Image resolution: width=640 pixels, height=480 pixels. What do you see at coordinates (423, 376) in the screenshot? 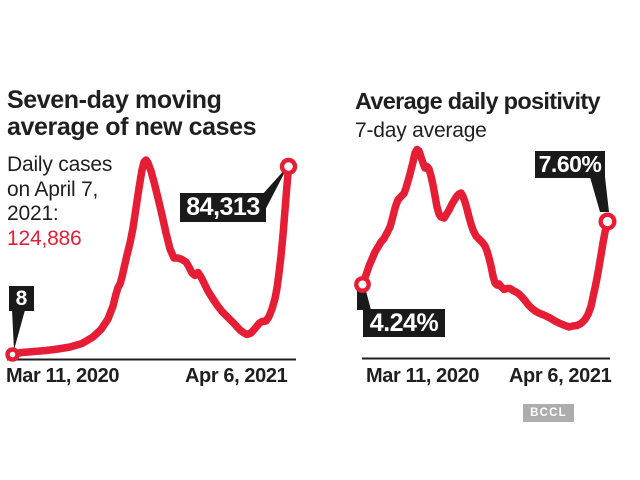
I see `positivity-x-tick-start: Mar 11, 2020` at bounding box center [423, 376].